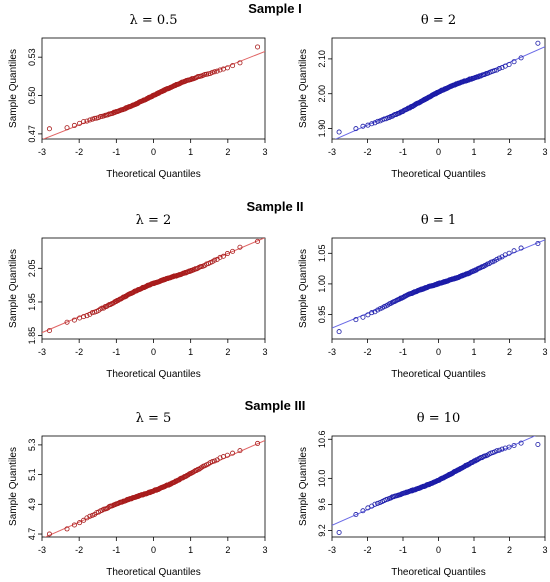 Image resolution: width=550 pixels, height=582 pixels. What do you see at coordinates (544, 352) in the screenshot?
I see `plot-4-x-tick-label: 3` at bounding box center [544, 352].